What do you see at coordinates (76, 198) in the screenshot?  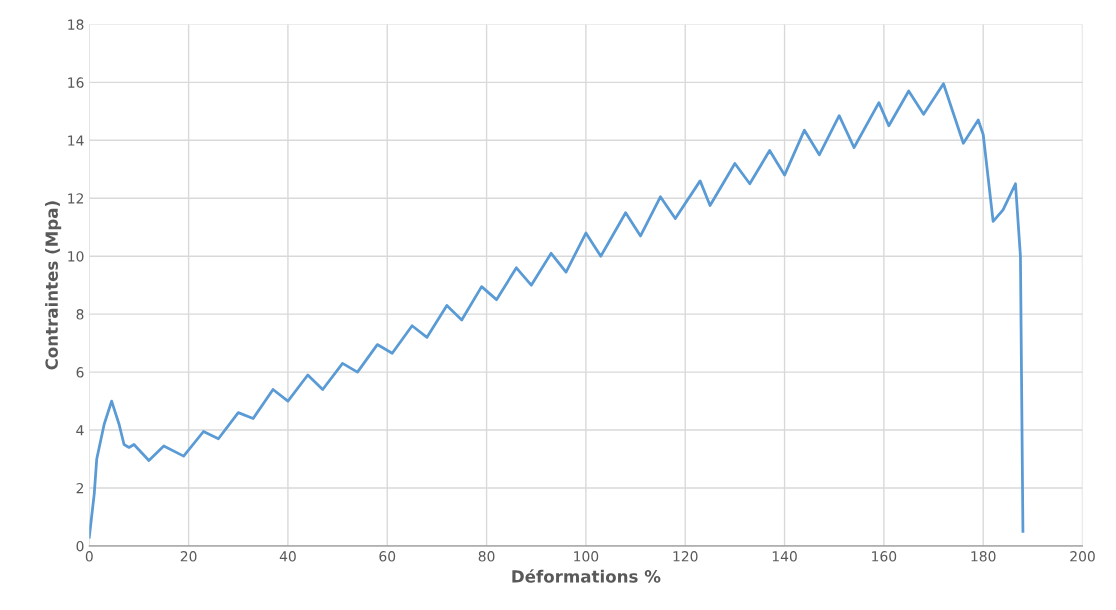 I see `y-tick-label: 12` at bounding box center [76, 198].